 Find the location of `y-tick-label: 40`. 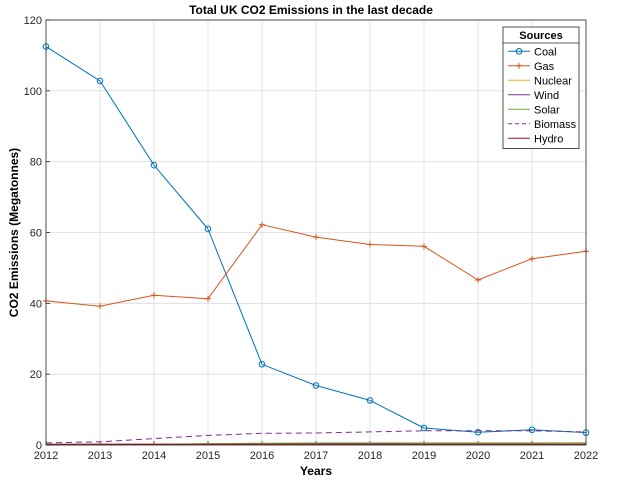

y-tick-label: 40 is located at coordinates (36, 304).